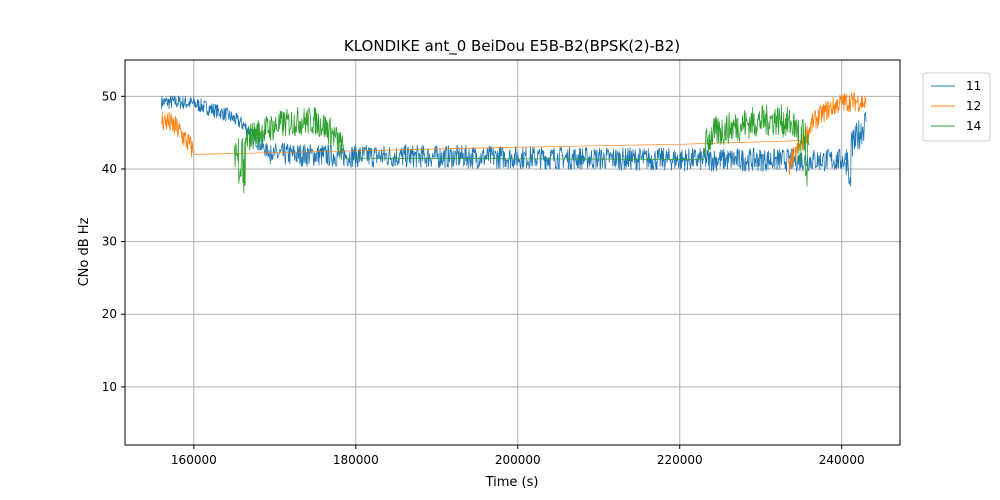 The image size is (1000, 500). Describe the element at coordinates (84, 251) in the screenshot. I see `y-axis-label: CNo dB Hz` at that location.